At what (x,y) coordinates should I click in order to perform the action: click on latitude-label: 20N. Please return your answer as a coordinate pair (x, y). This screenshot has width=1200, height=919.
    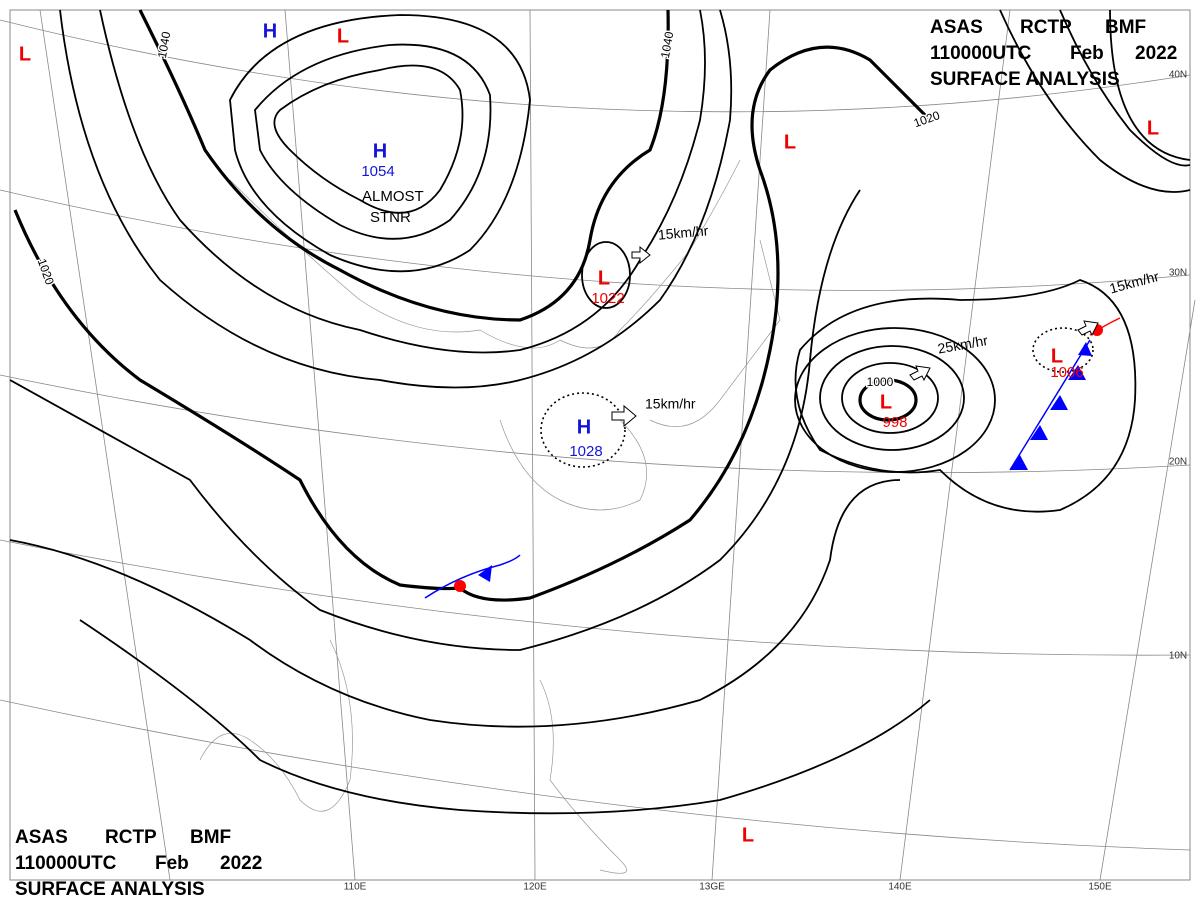
    Looking at the image, I should click on (1178, 462).